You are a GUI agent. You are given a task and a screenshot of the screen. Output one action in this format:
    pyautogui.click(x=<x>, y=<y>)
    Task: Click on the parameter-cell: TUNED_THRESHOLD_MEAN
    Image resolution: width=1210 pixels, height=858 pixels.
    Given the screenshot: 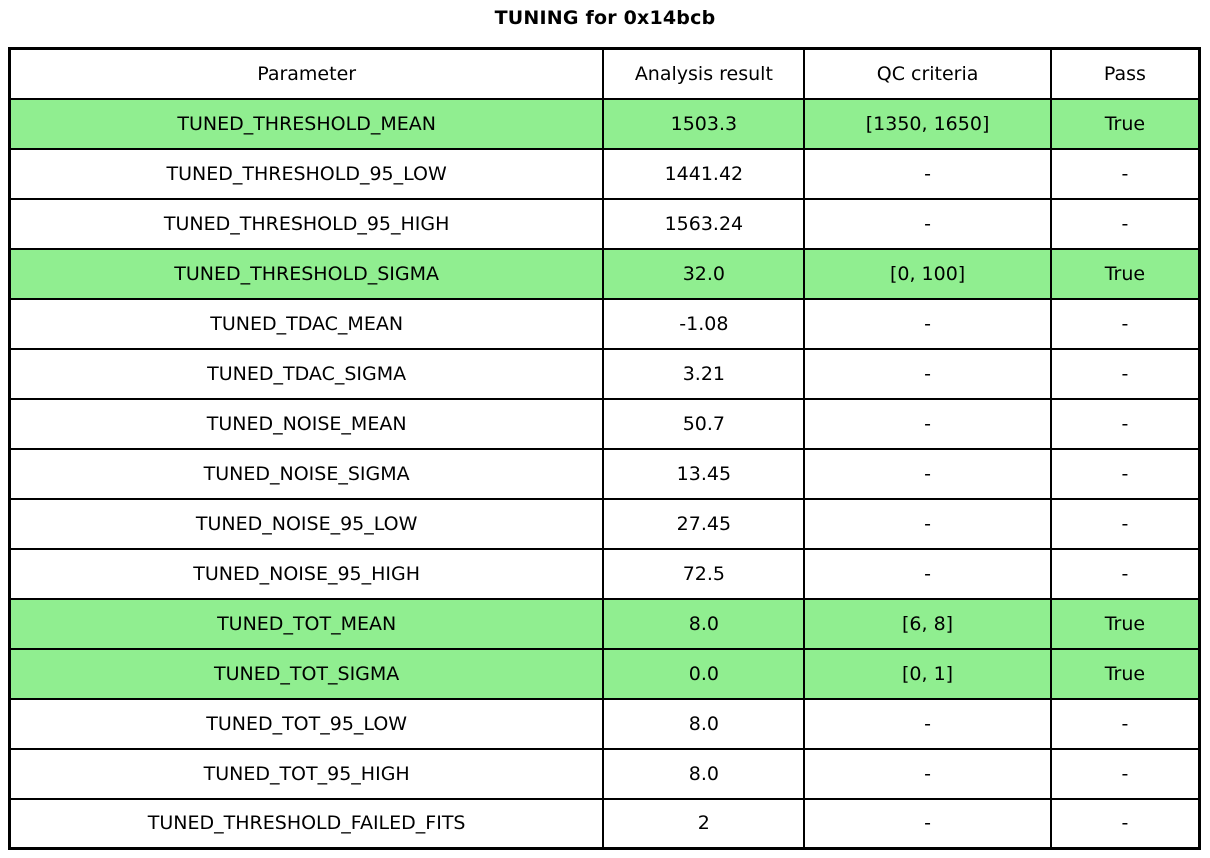 What is the action you would take?
    pyautogui.click(x=306, y=123)
    